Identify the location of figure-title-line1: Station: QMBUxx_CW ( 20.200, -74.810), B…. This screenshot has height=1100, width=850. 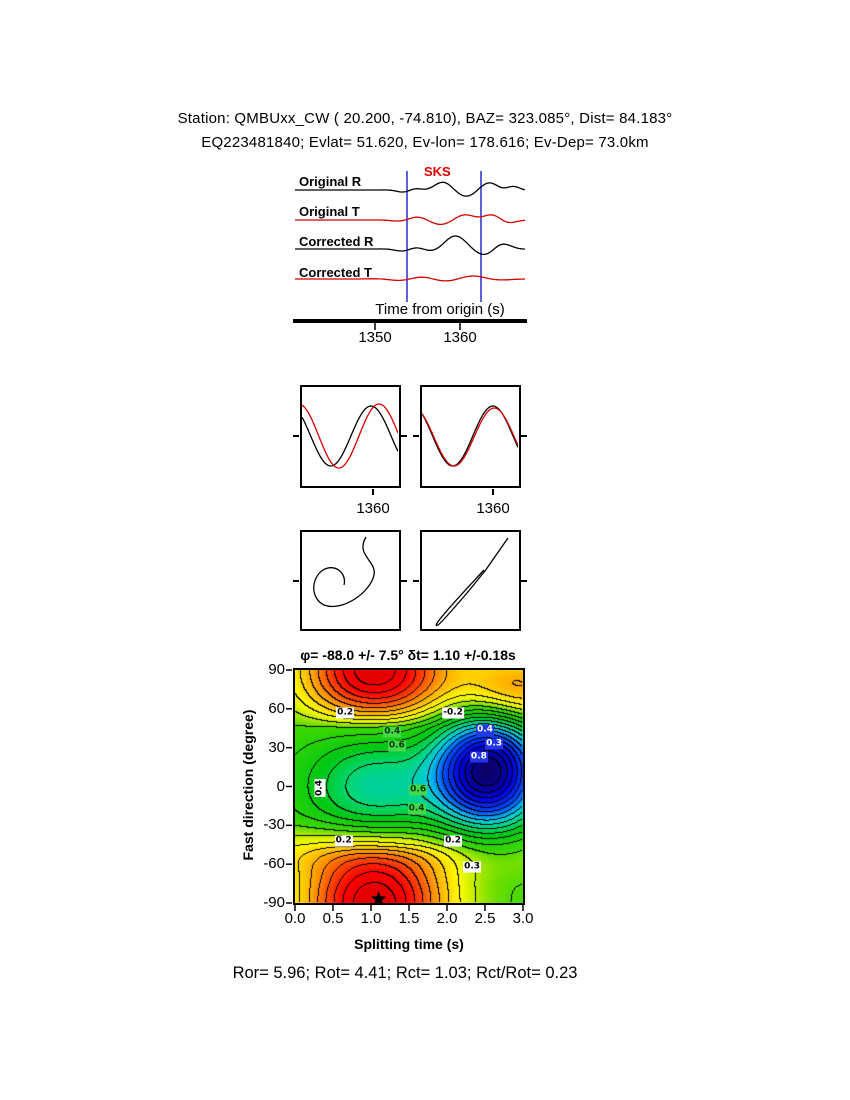
(425, 118).